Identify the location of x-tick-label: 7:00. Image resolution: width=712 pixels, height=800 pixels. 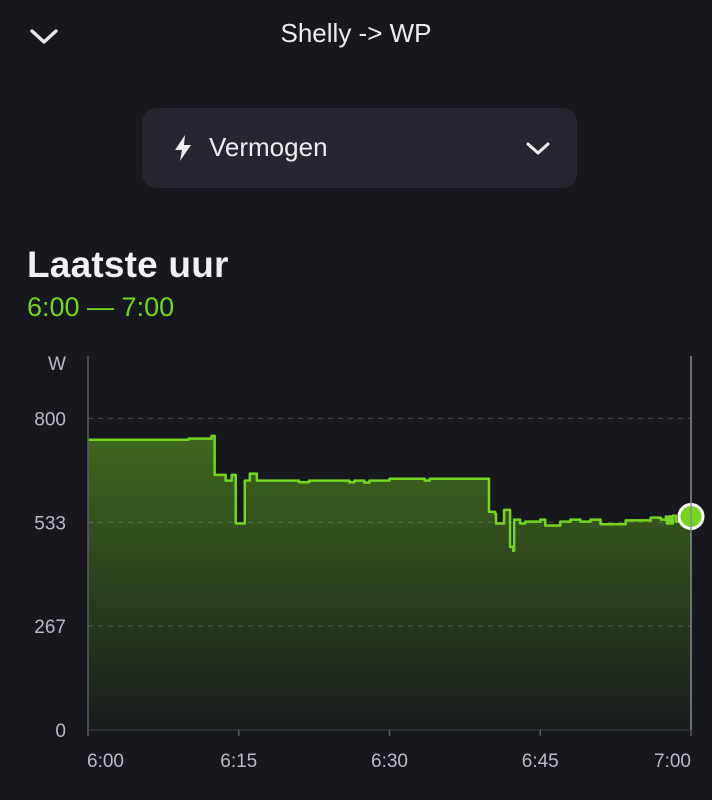
(672, 761).